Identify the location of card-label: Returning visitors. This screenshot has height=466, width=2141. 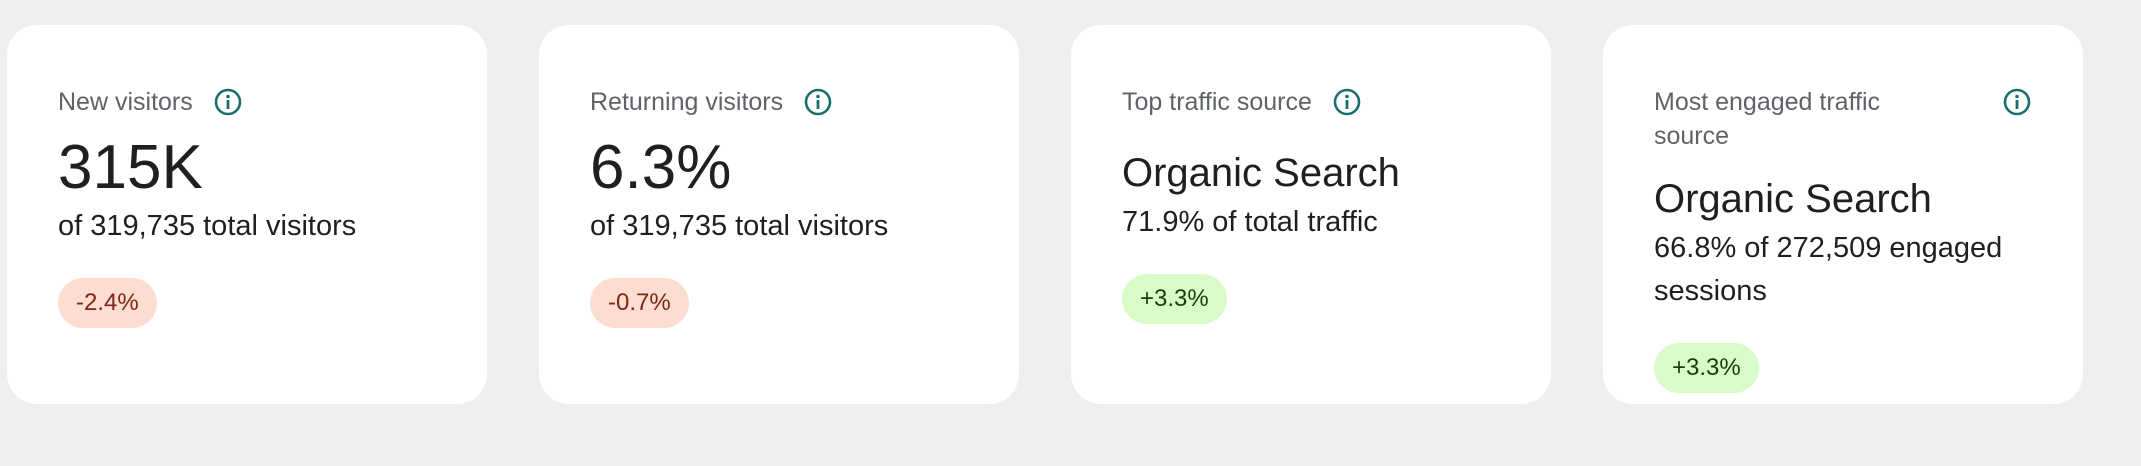
(687, 102).